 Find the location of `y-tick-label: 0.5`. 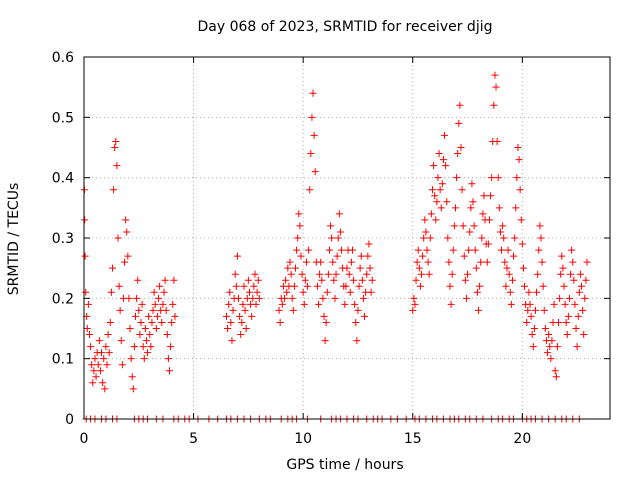

y-tick-label: 0.5 is located at coordinates (63, 118).